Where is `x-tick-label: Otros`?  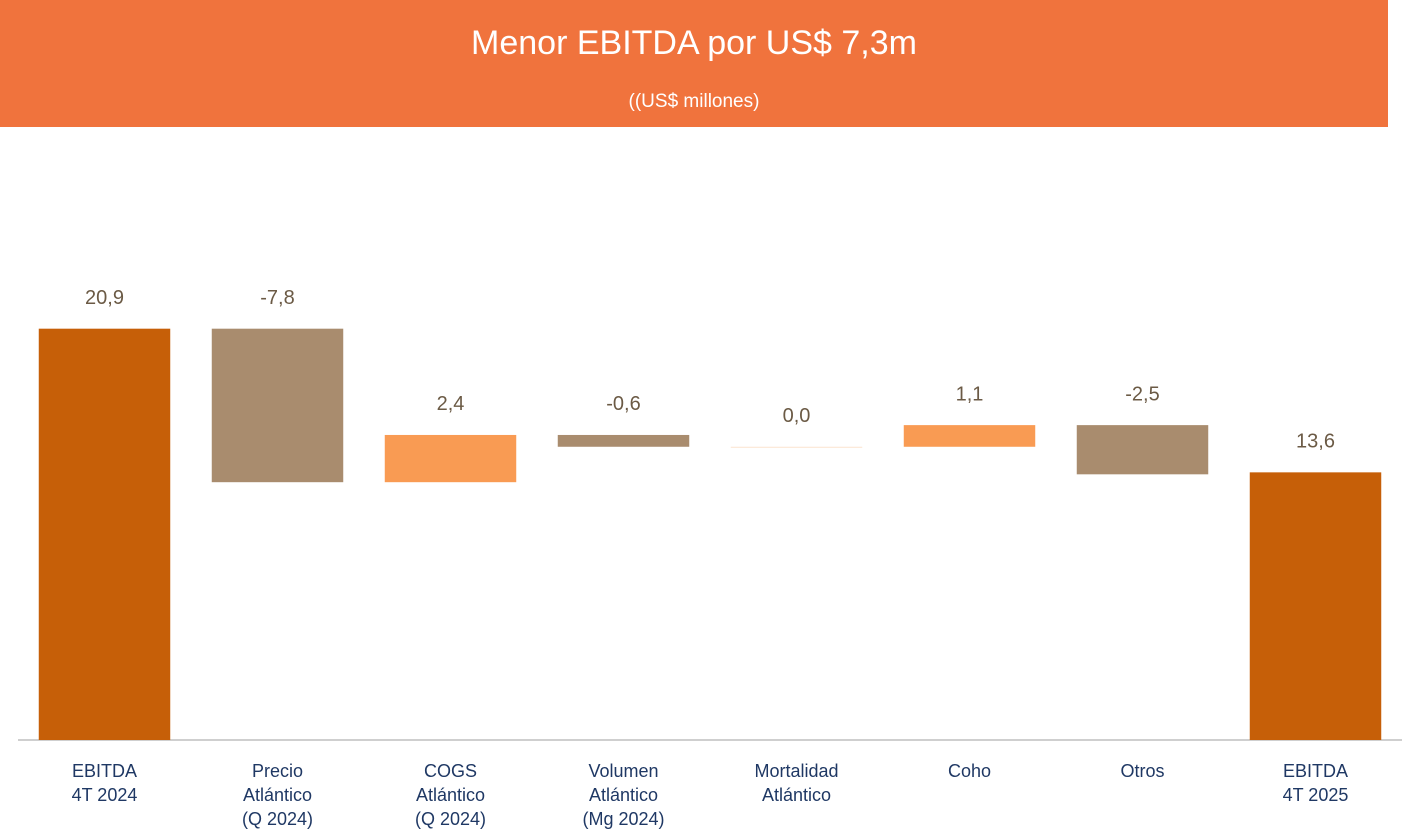
x-tick-label: Otros is located at coordinates (1142, 771).